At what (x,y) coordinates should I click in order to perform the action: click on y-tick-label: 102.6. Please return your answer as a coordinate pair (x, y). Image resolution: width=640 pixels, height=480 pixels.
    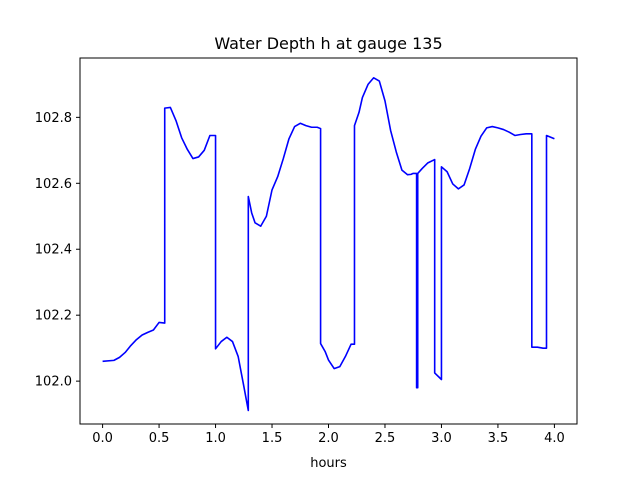
    Looking at the image, I should click on (53, 184).